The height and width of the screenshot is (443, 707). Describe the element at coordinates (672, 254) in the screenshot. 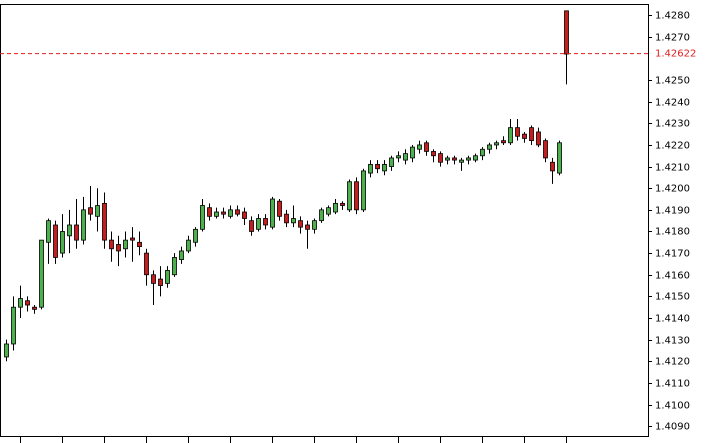

I see `y-tick-label: 1.4170` at that location.